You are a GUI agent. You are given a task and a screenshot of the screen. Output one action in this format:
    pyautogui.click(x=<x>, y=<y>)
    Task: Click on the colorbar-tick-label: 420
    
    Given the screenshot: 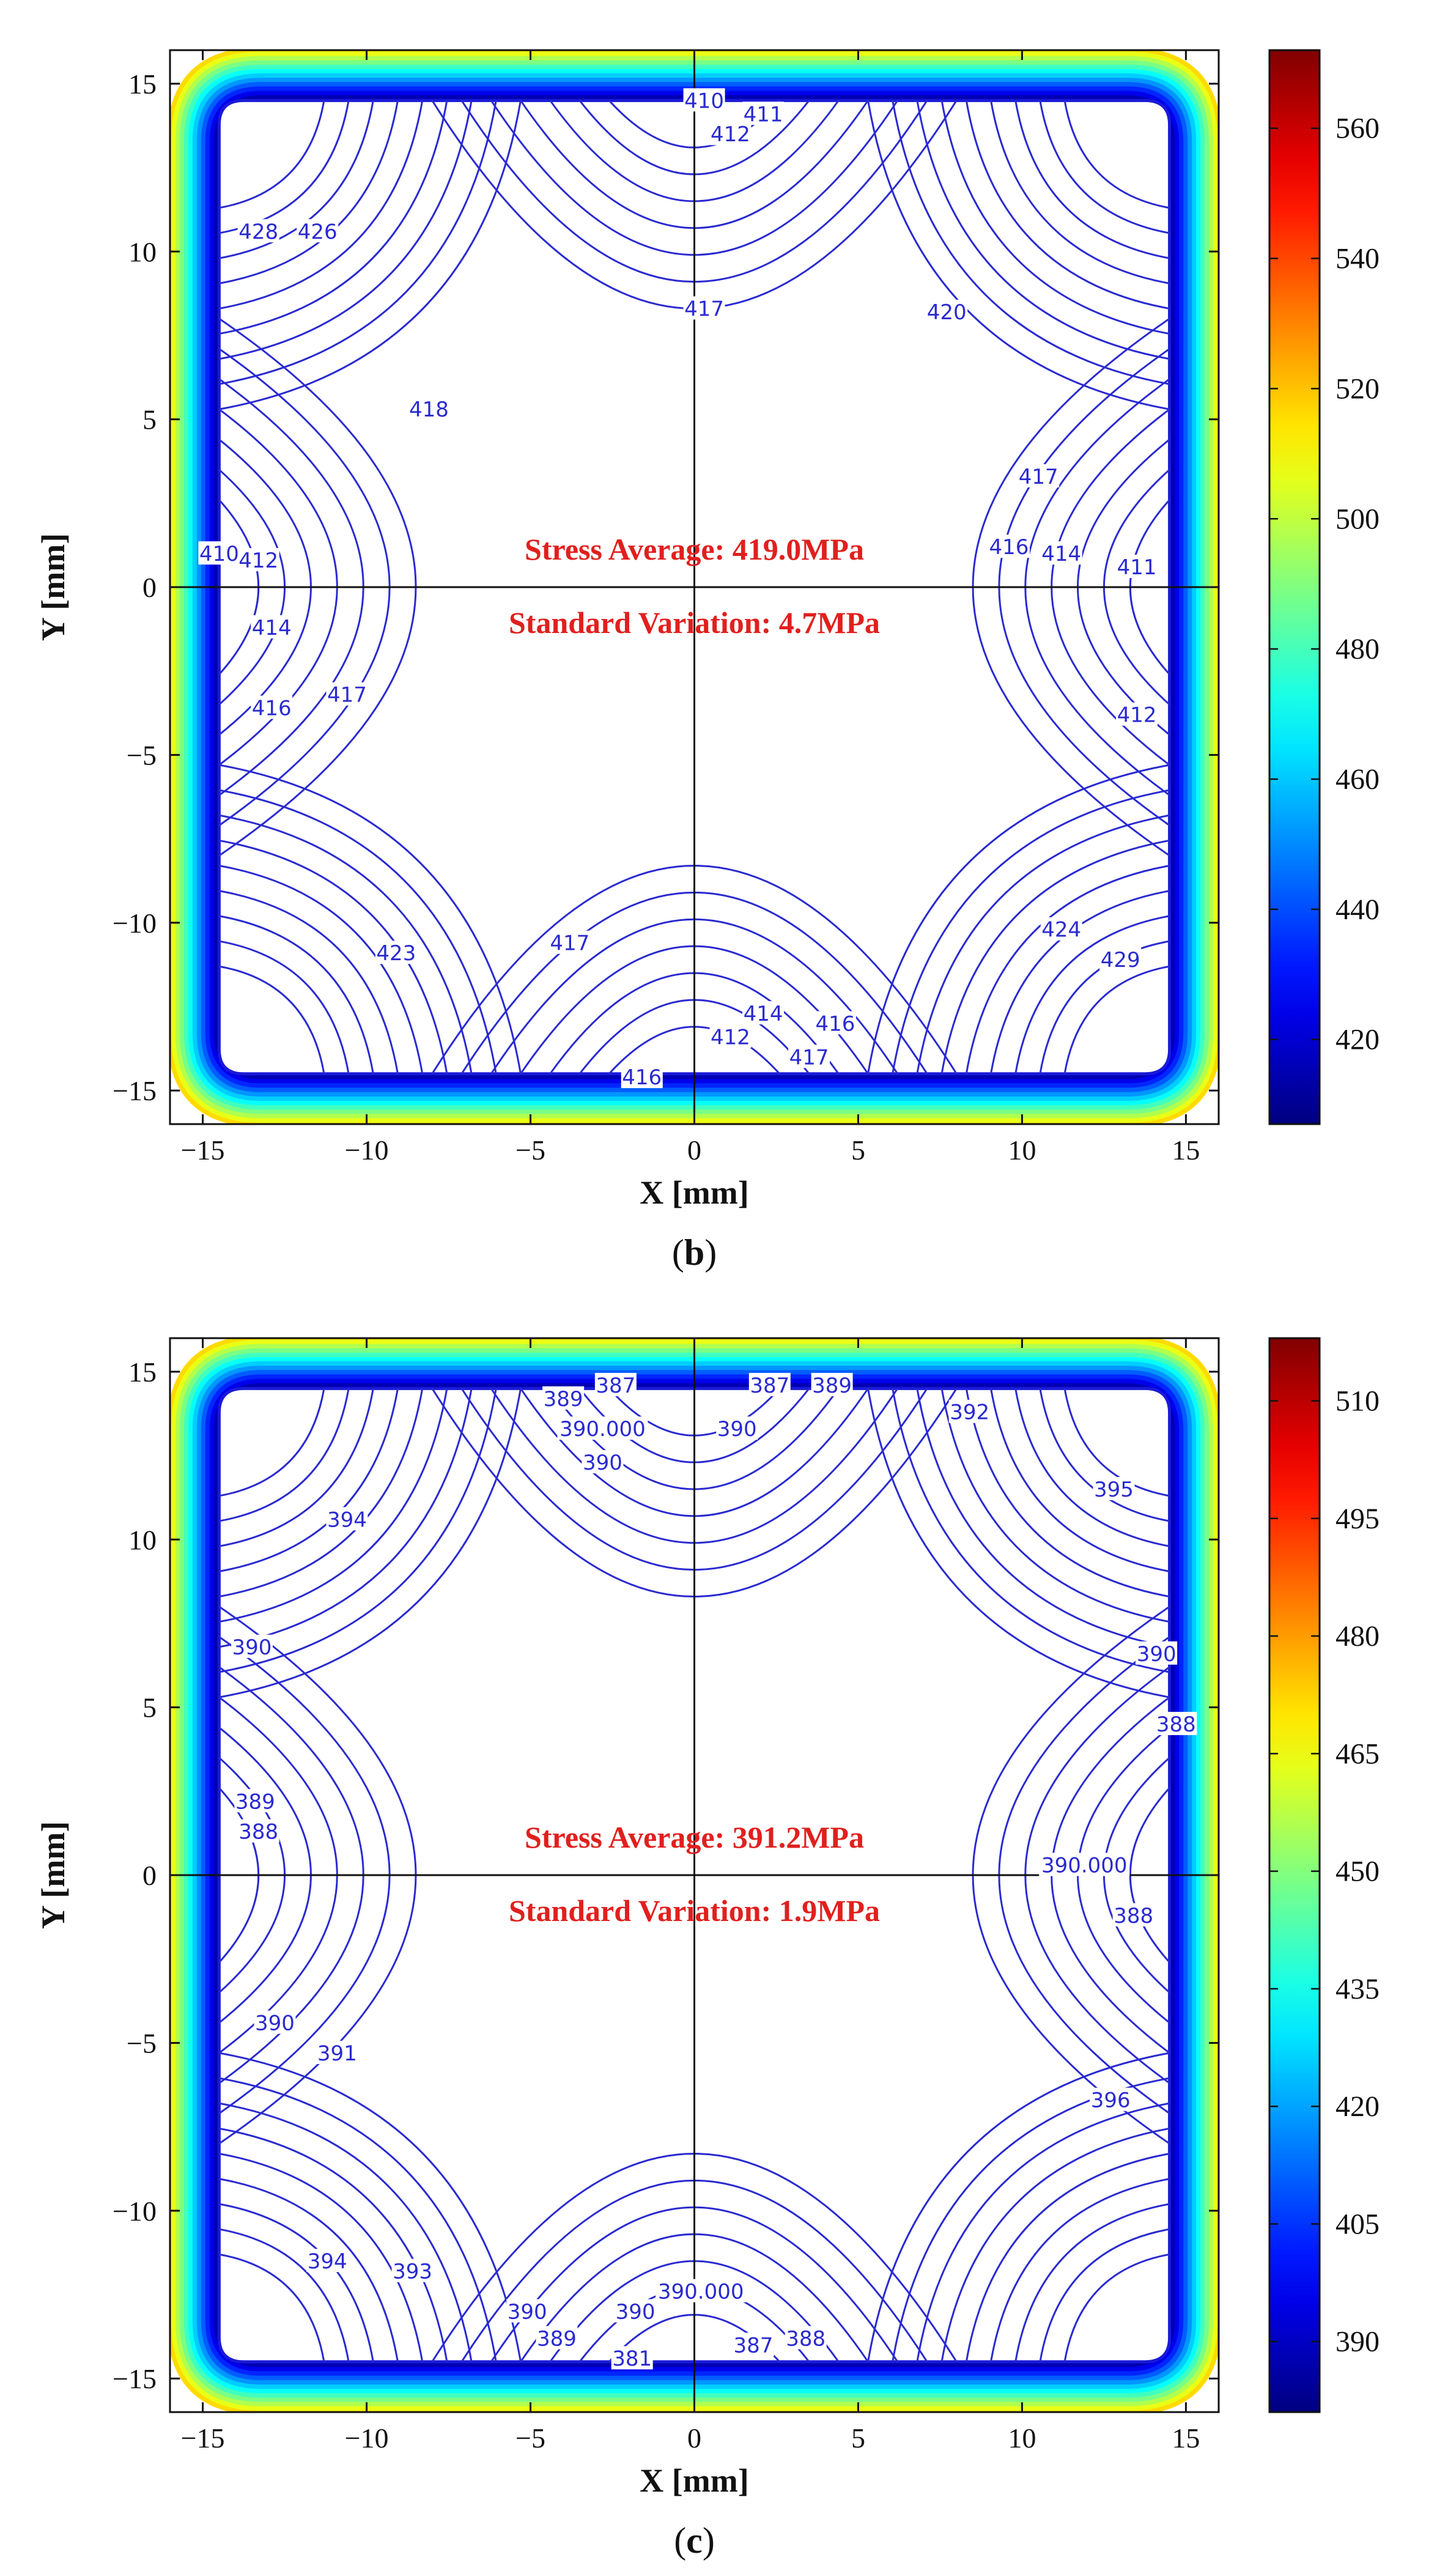 What is the action you would take?
    pyautogui.click(x=1357, y=2106)
    